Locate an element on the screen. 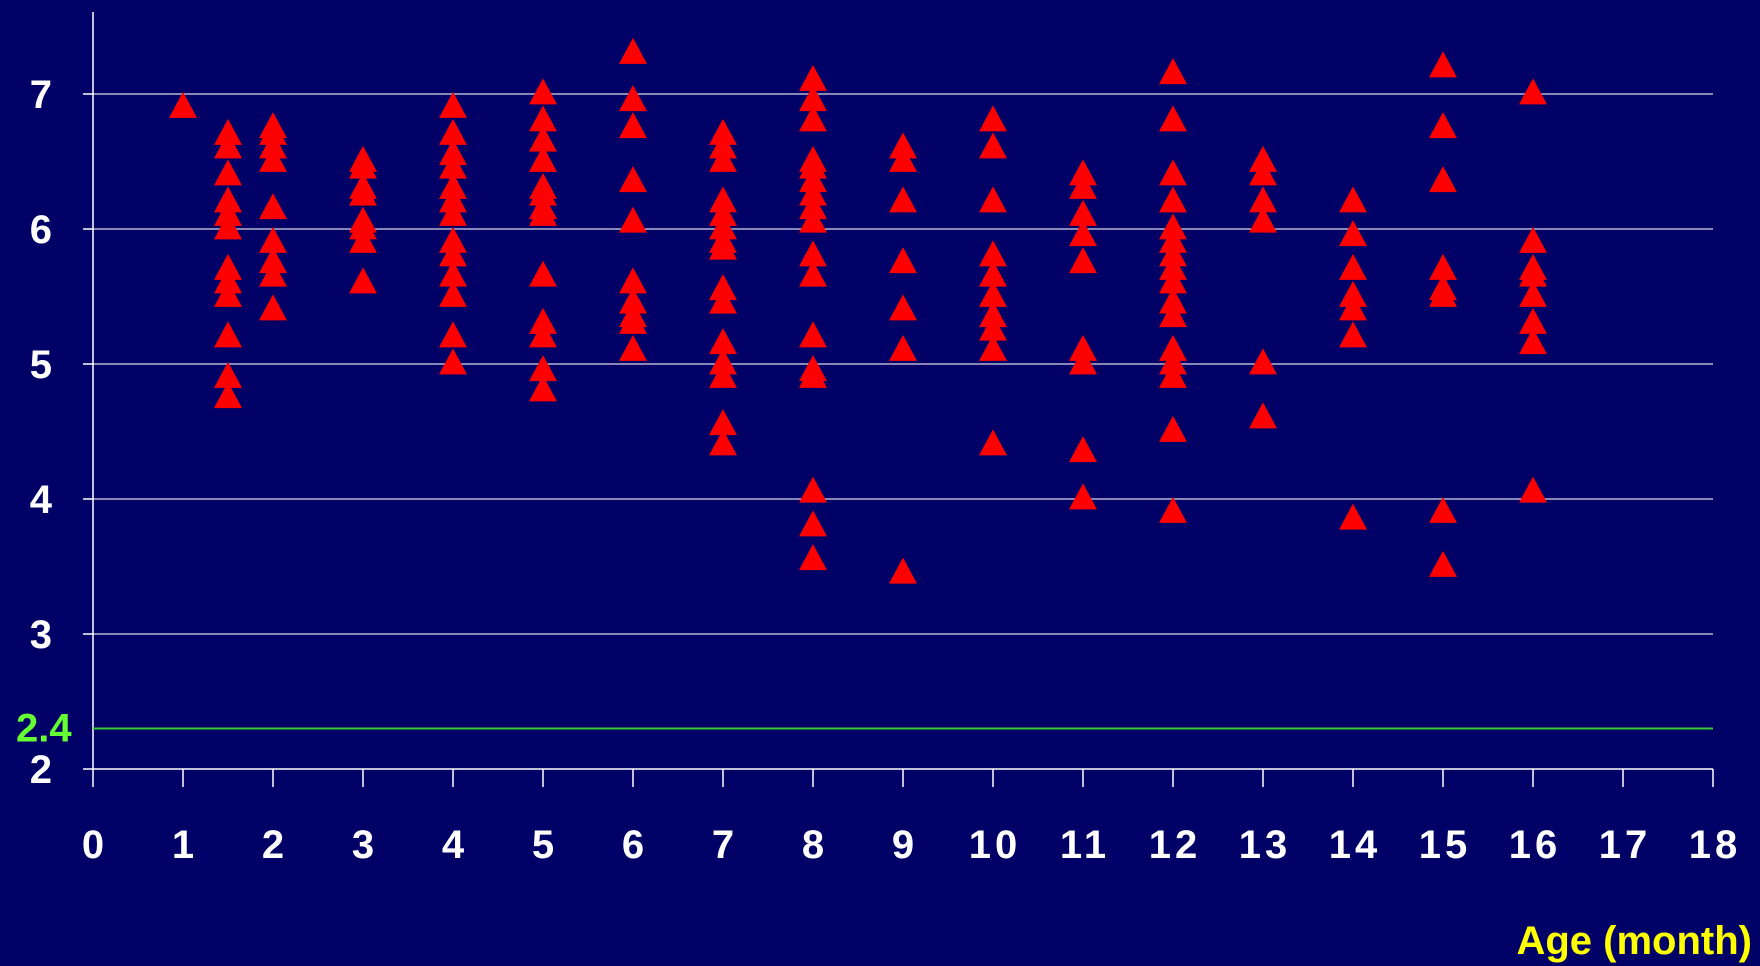 This screenshot has width=1760, height=966. x-tick-label-5: 5 is located at coordinates (545, 845).